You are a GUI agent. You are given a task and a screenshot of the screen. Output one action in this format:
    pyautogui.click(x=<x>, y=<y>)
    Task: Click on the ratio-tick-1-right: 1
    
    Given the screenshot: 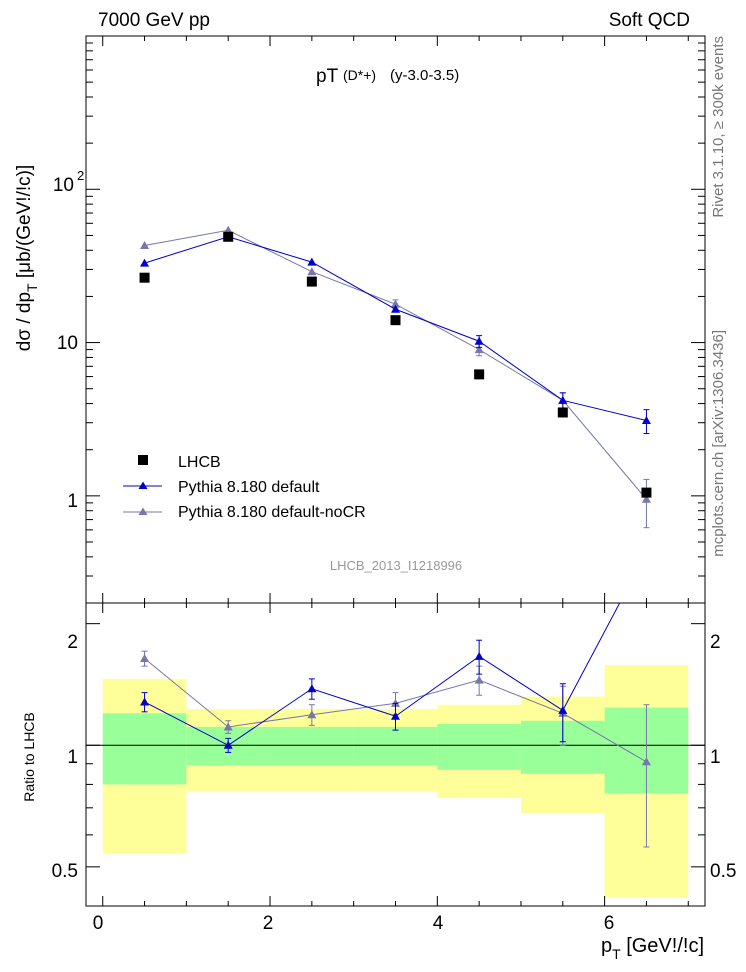 What is the action you would take?
    pyautogui.click(x=715, y=757)
    